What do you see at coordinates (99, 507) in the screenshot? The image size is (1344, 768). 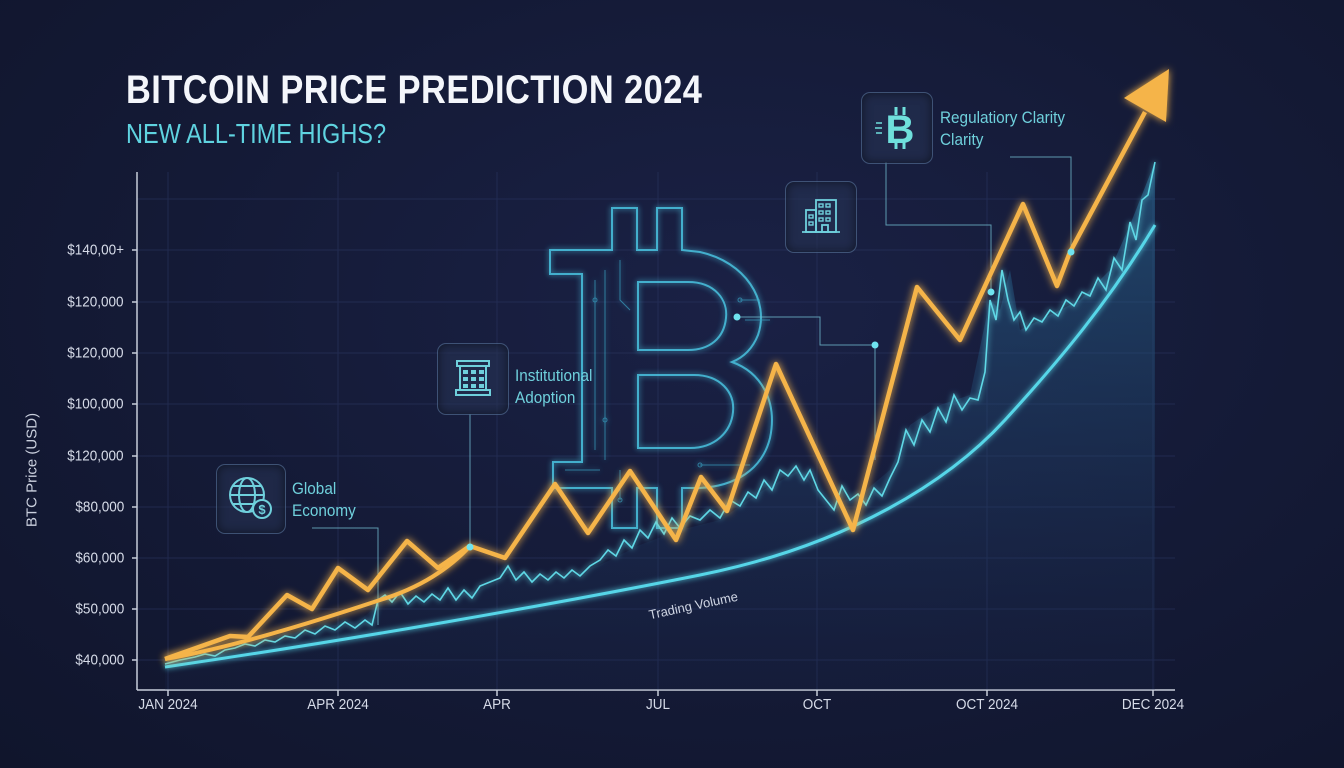 I see `y-tick-label: $80,000` at bounding box center [99, 507].